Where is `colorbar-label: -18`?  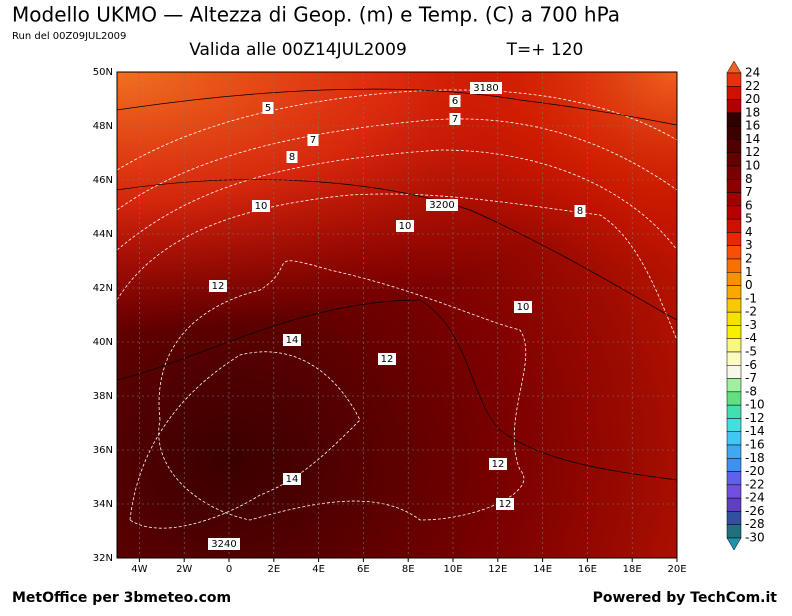
colorbar-label: -18 is located at coordinates (755, 458).